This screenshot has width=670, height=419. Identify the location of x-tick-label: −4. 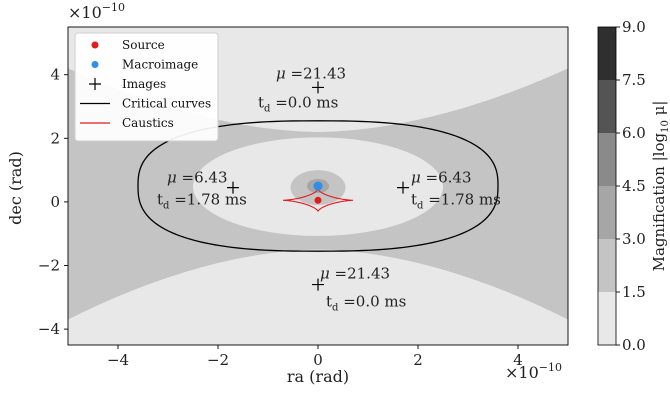
(118, 360).